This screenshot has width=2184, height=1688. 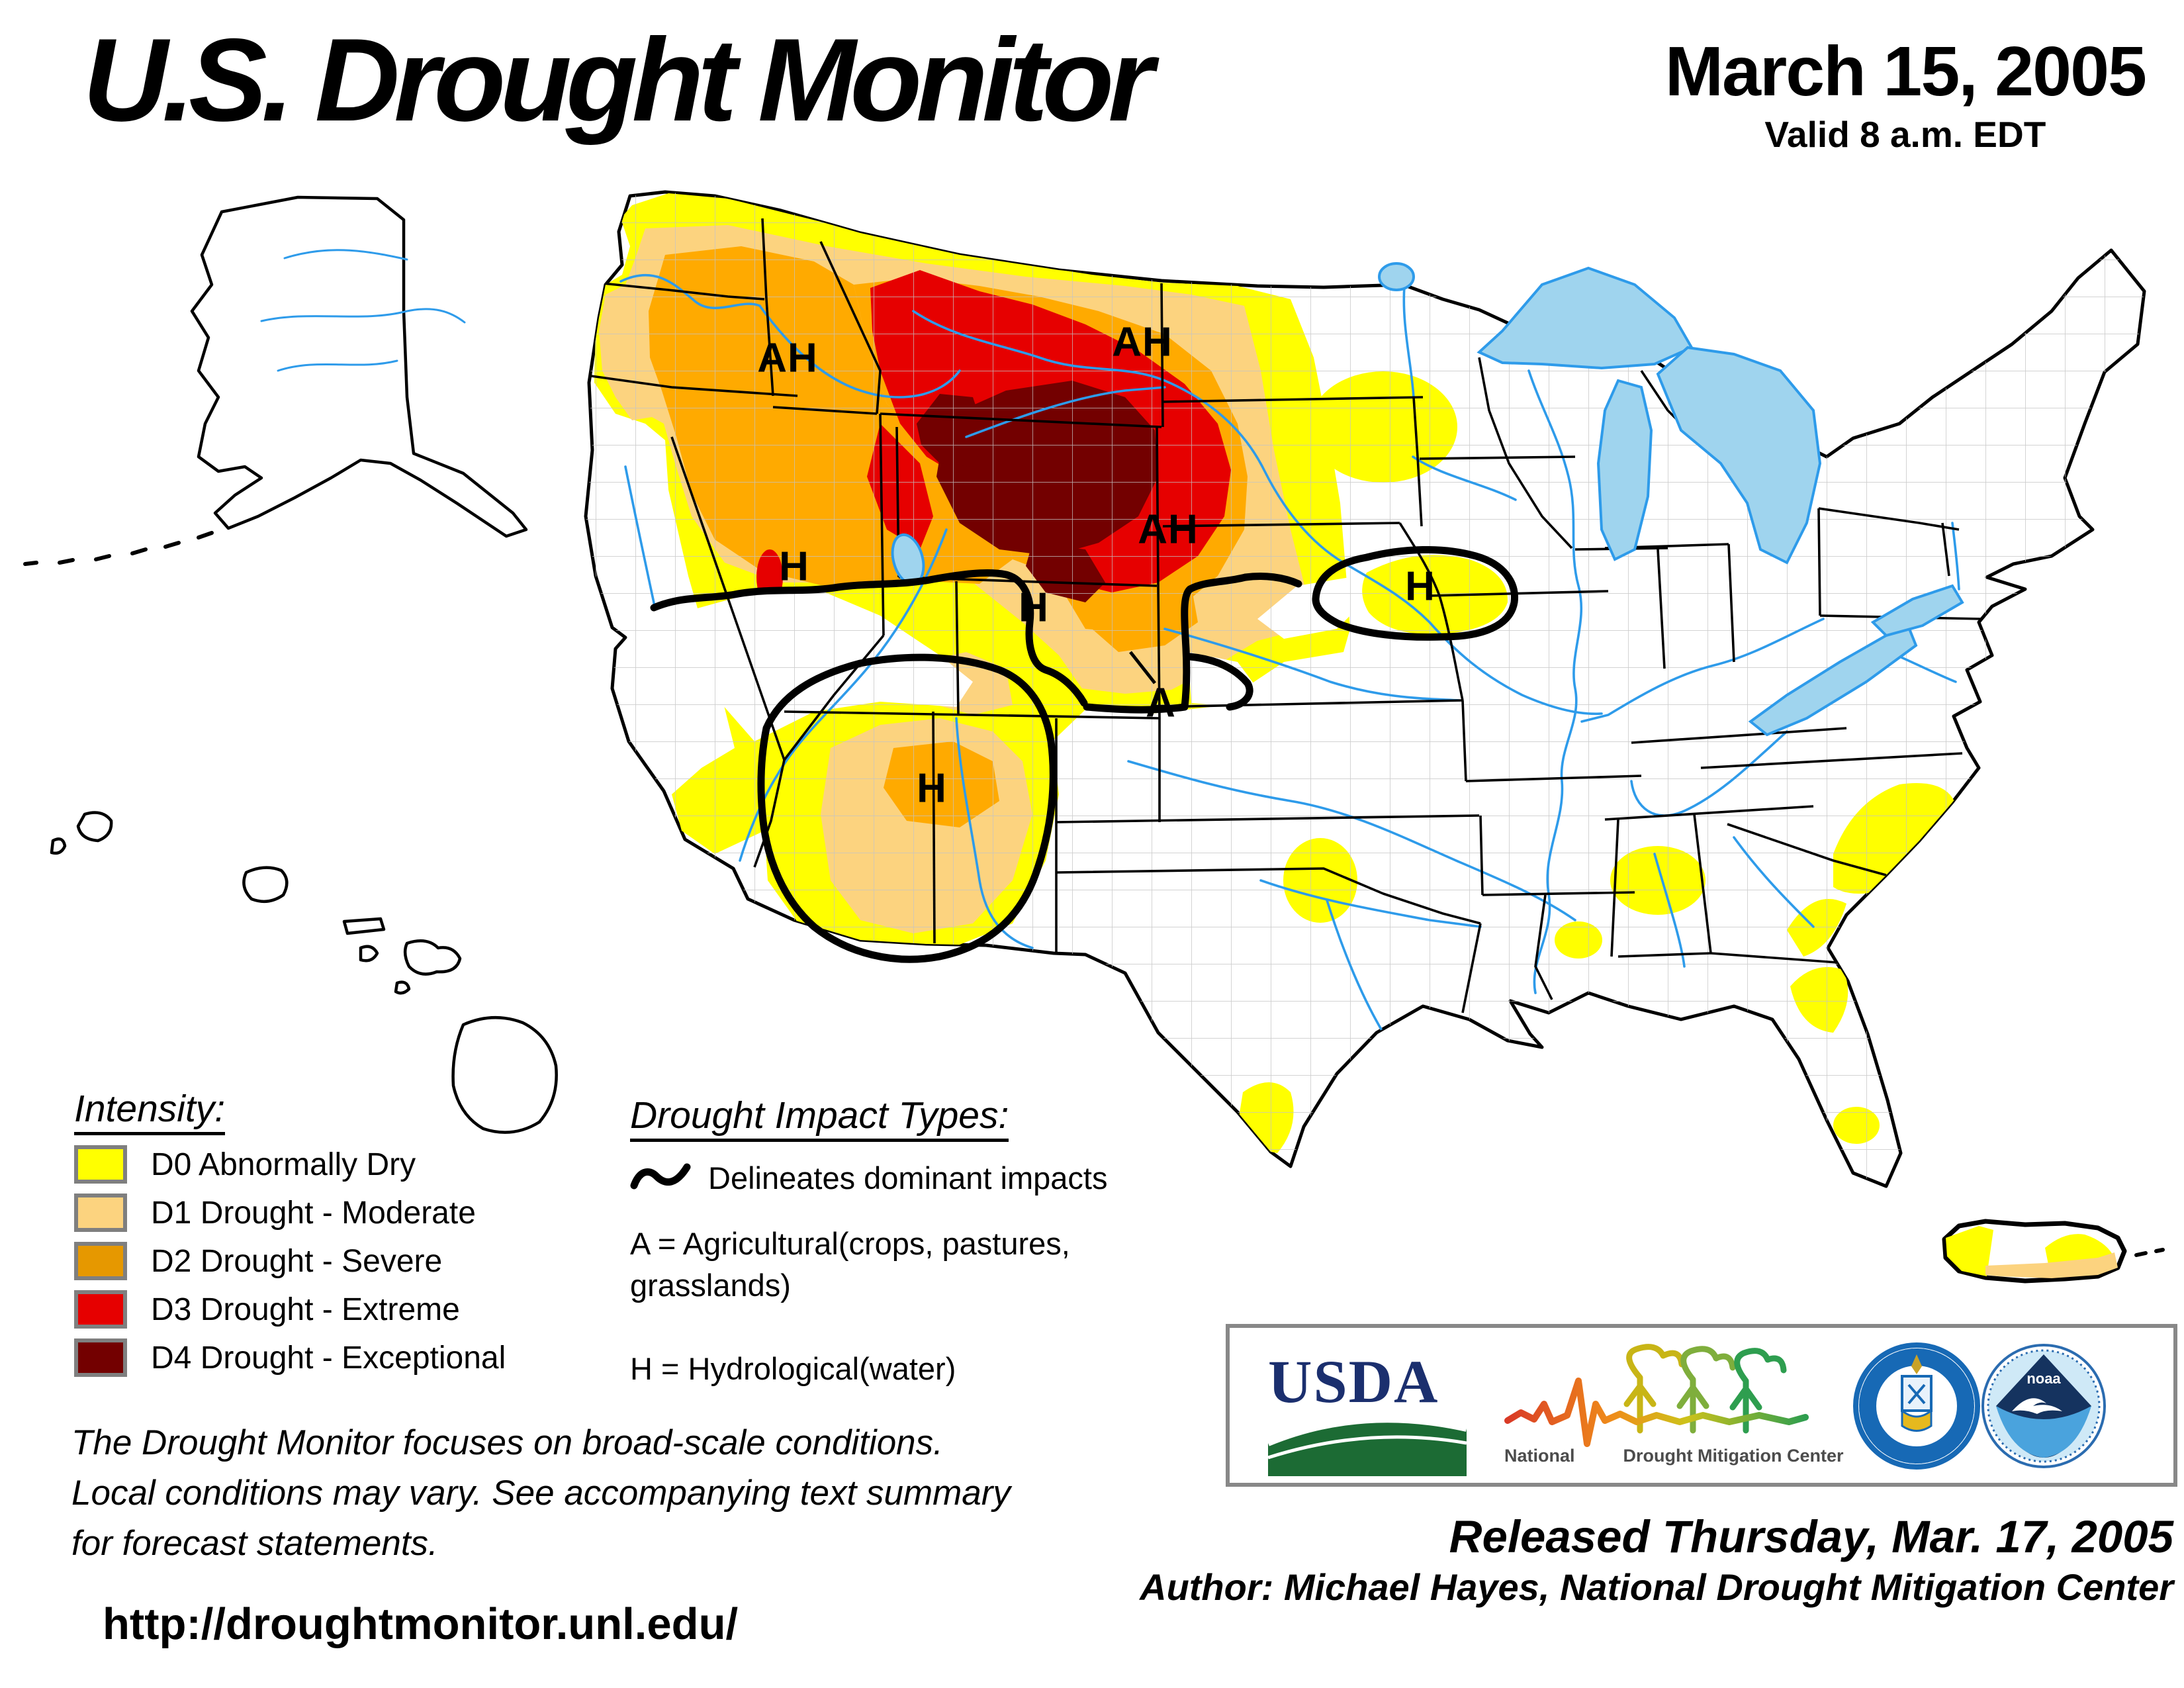 I want to click on legend-row-d2: D2 Drought - Severe, so click(x=290, y=1261).